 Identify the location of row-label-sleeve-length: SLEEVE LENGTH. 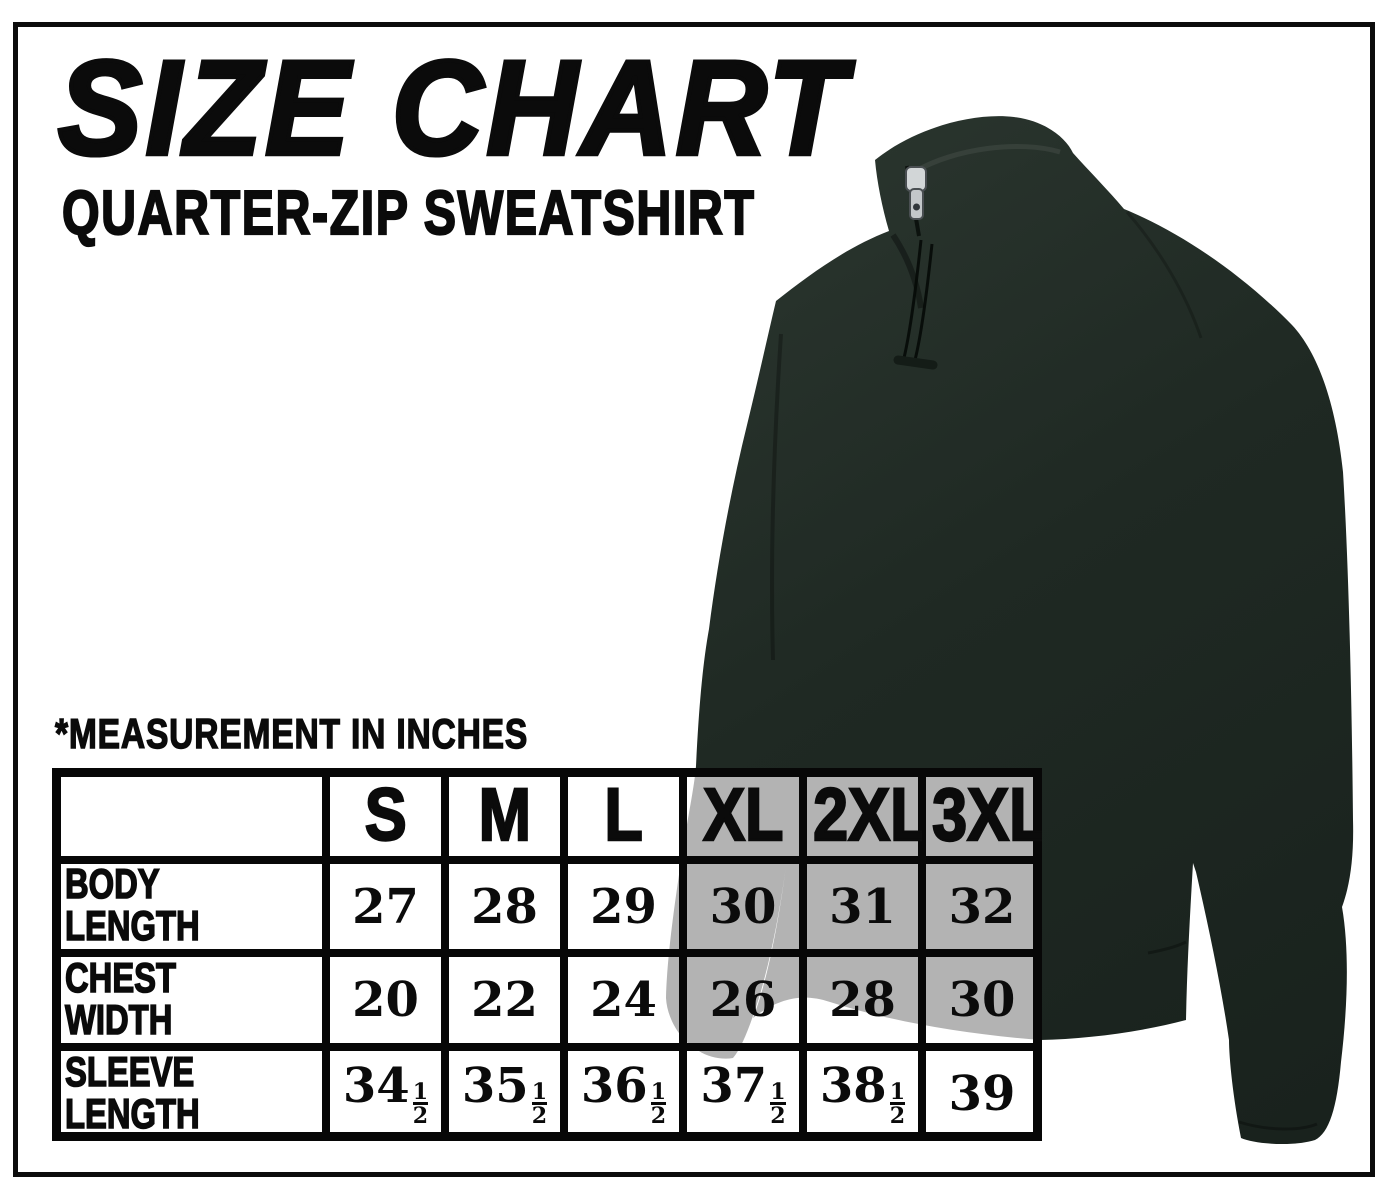
(132, 1092).